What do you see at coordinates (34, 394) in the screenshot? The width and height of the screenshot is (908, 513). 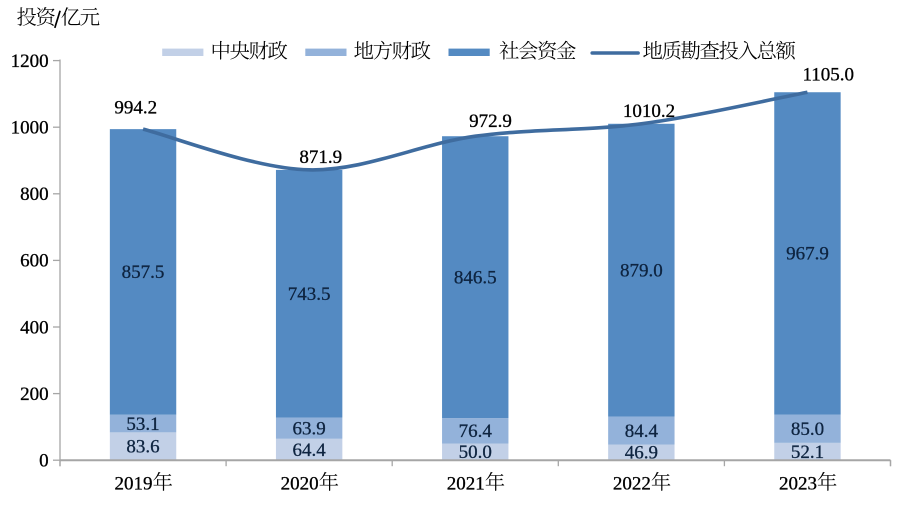 I see `svg-text: 200` at bounding box center [34, 394].